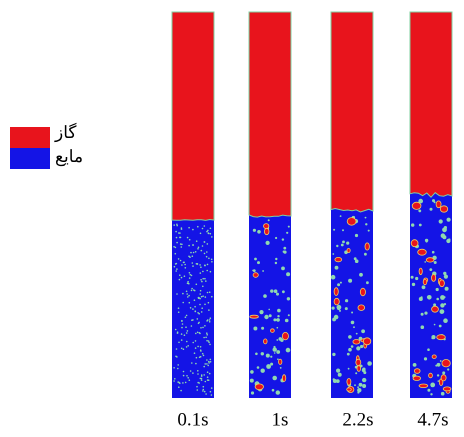 Image resolution: width=464 pixels, height=437 pixels. What do you see at coordinates (69, 157) in the screenshot?
I see `legend-label: مایع` at bounding box center [69, 157].